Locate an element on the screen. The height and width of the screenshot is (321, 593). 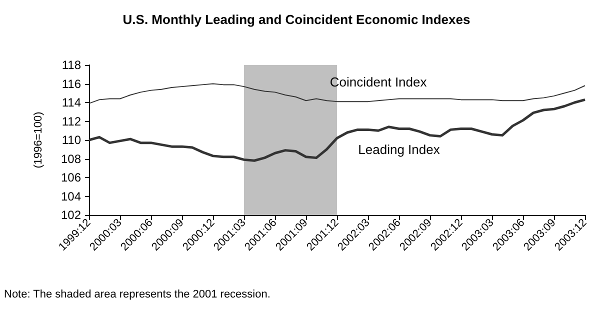
y-tick-label: 116 is located at coordinates (72, 83).